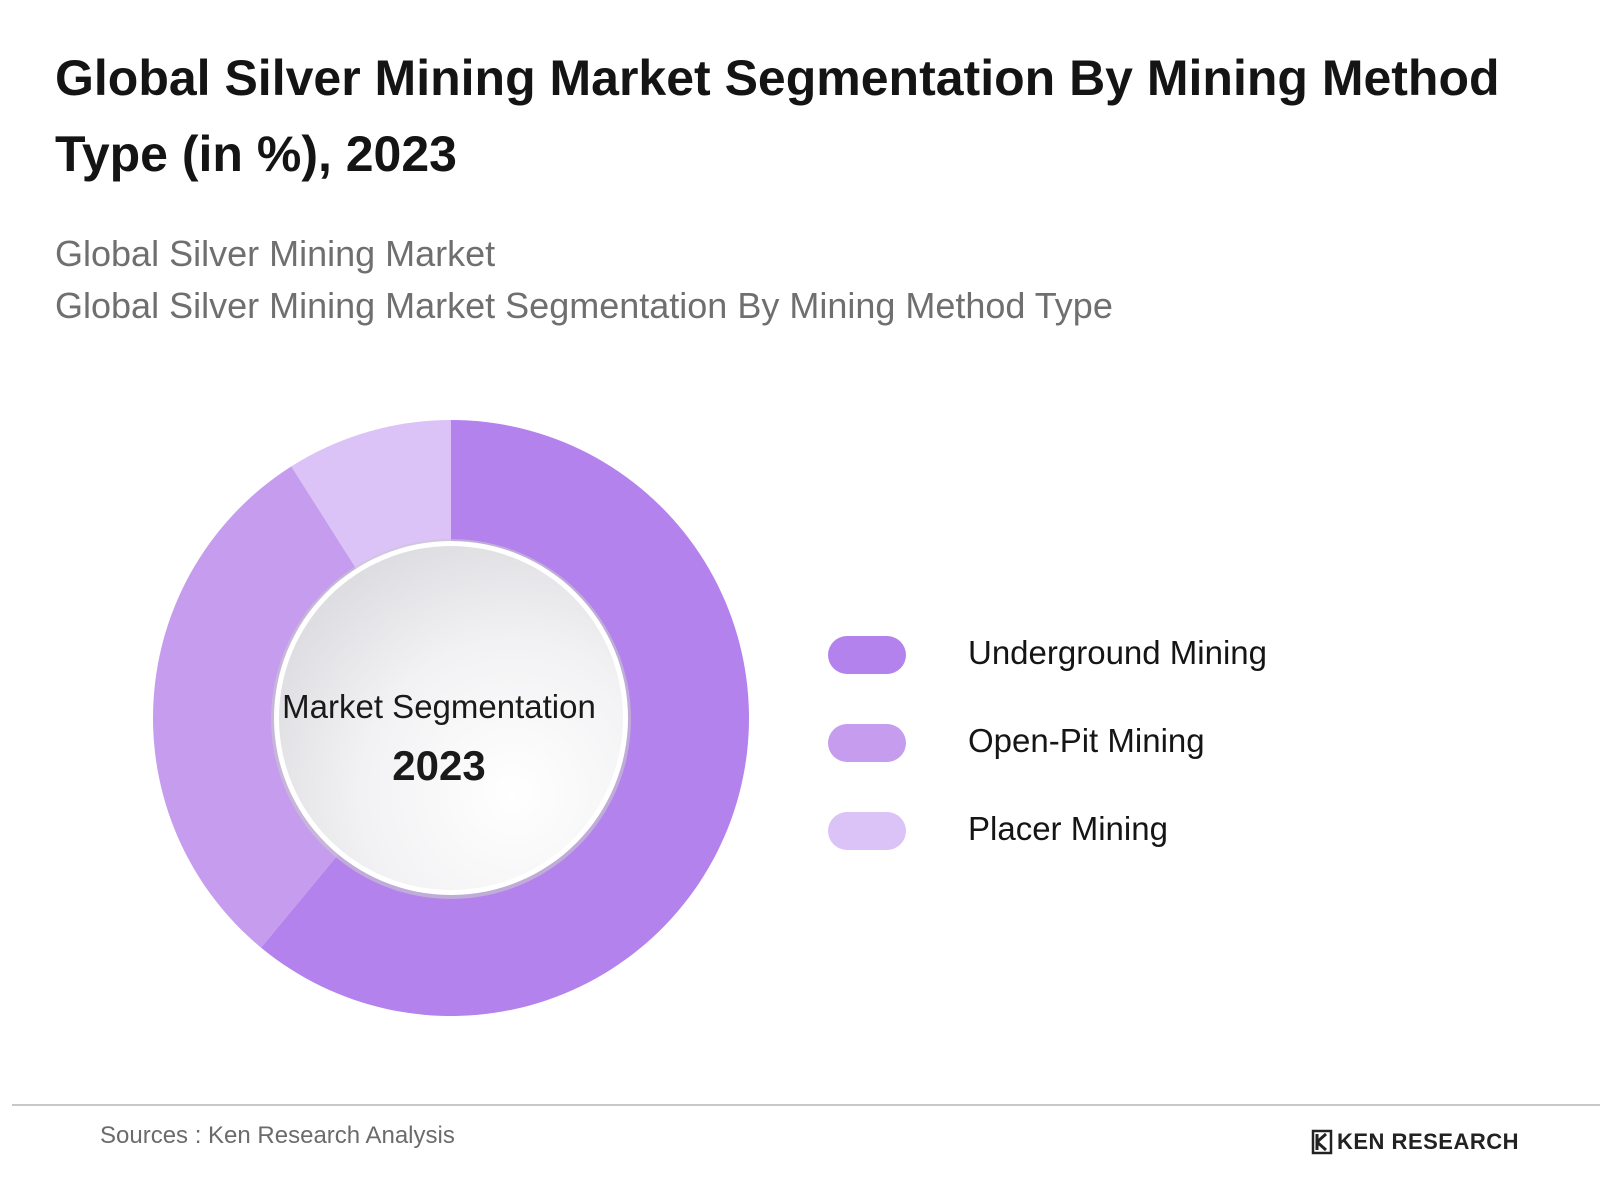 Image resolution: width=1600 pixels, height=1200 pixels. I want to click on legend-label-underground: Underground Mining, so click(1118, 652).